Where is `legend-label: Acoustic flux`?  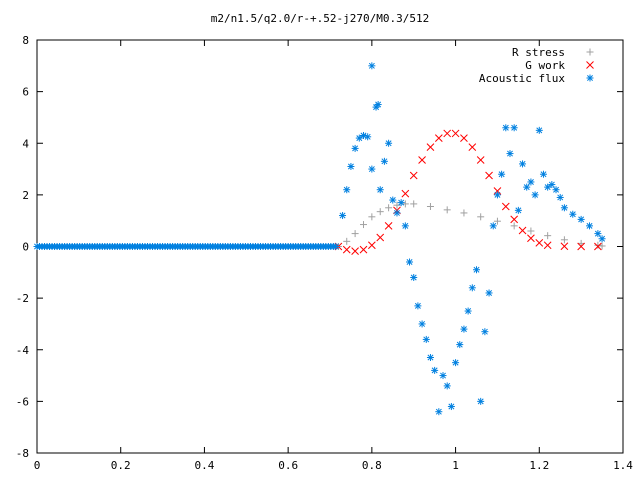
legend-label: Acoustic flux is located at coordinates (522, 78).